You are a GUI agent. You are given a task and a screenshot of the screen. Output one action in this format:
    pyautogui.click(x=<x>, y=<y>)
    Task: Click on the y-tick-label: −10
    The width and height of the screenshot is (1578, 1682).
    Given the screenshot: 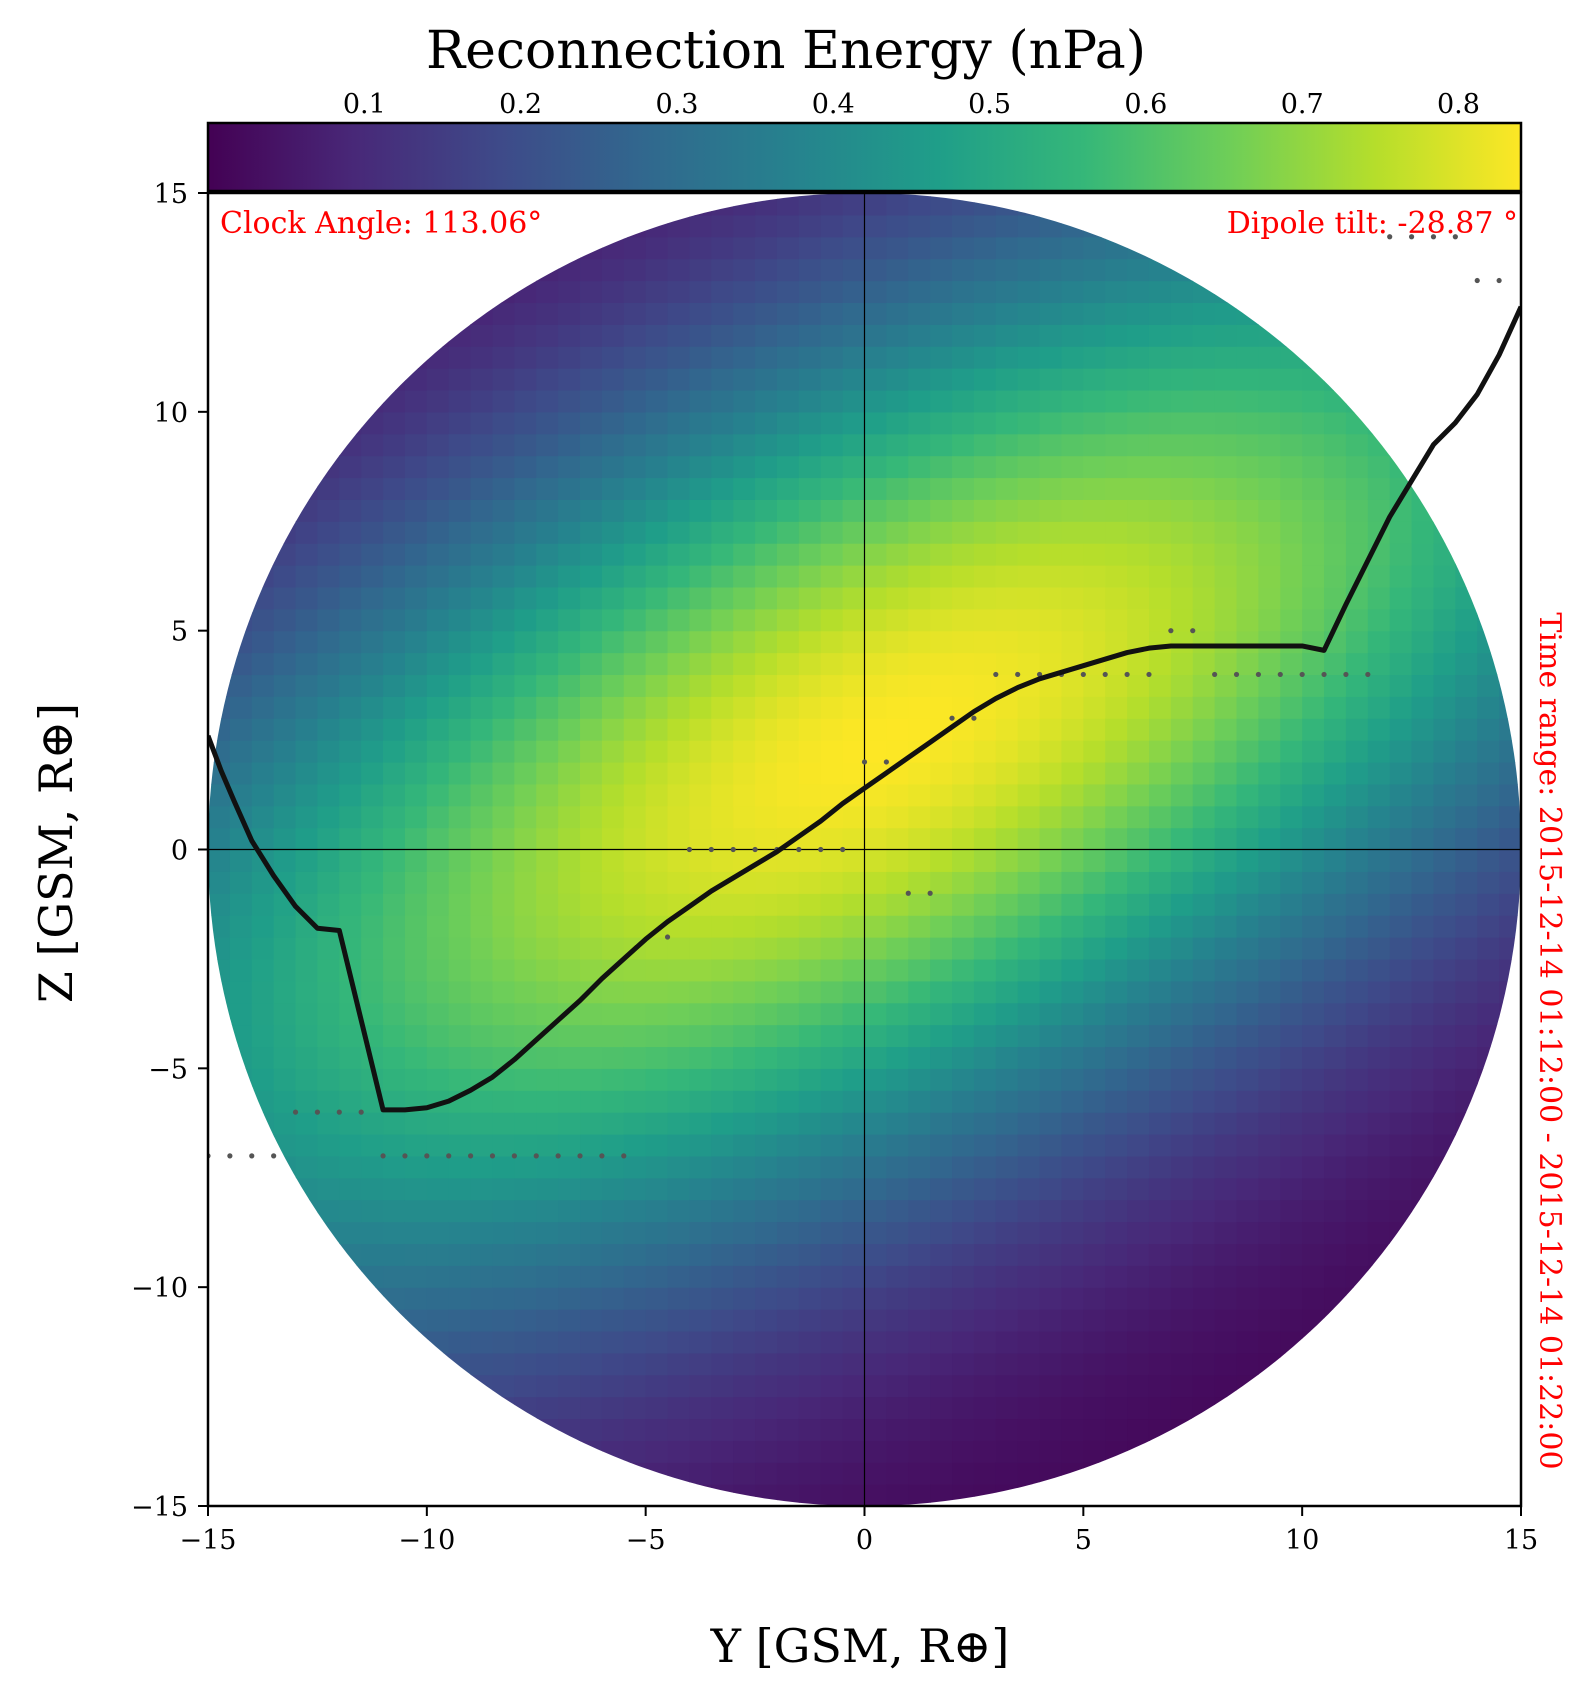 What is the action you would take?
    pyautogui.click(x=159, y=1288)
    